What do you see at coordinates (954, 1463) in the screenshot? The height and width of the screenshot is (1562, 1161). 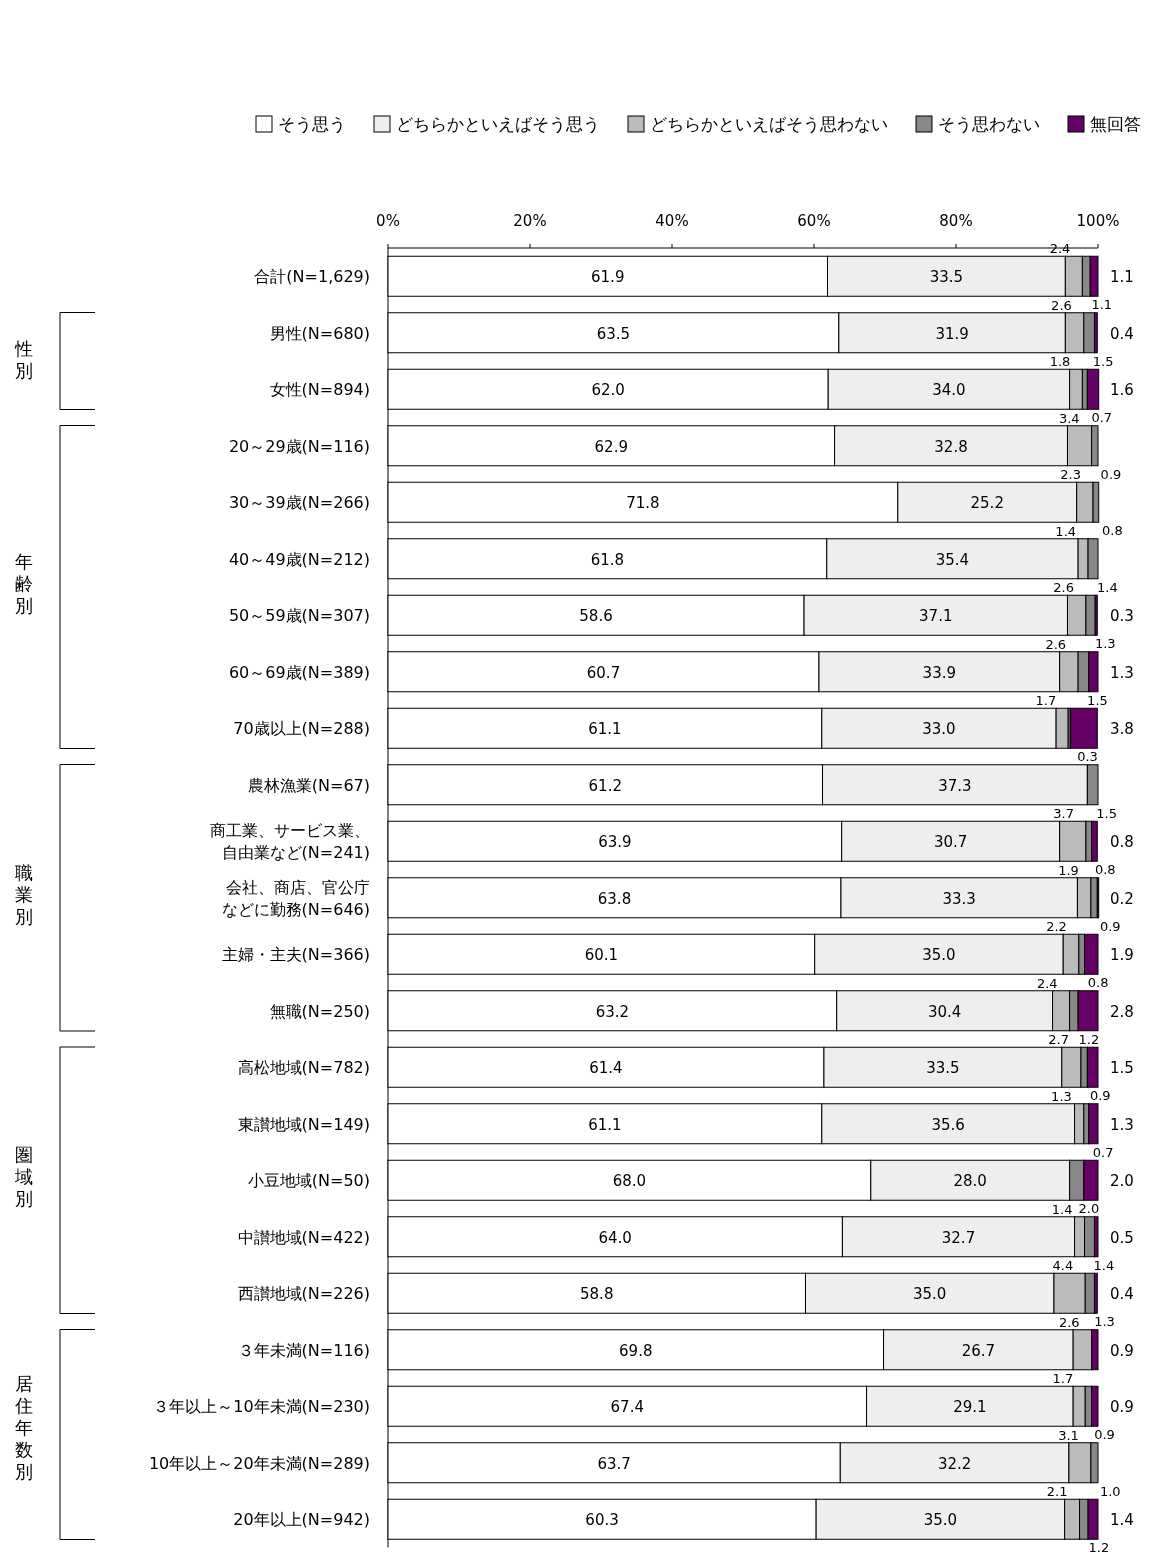 I see `data-label: 32.2` at bounding box center [954, 1463].